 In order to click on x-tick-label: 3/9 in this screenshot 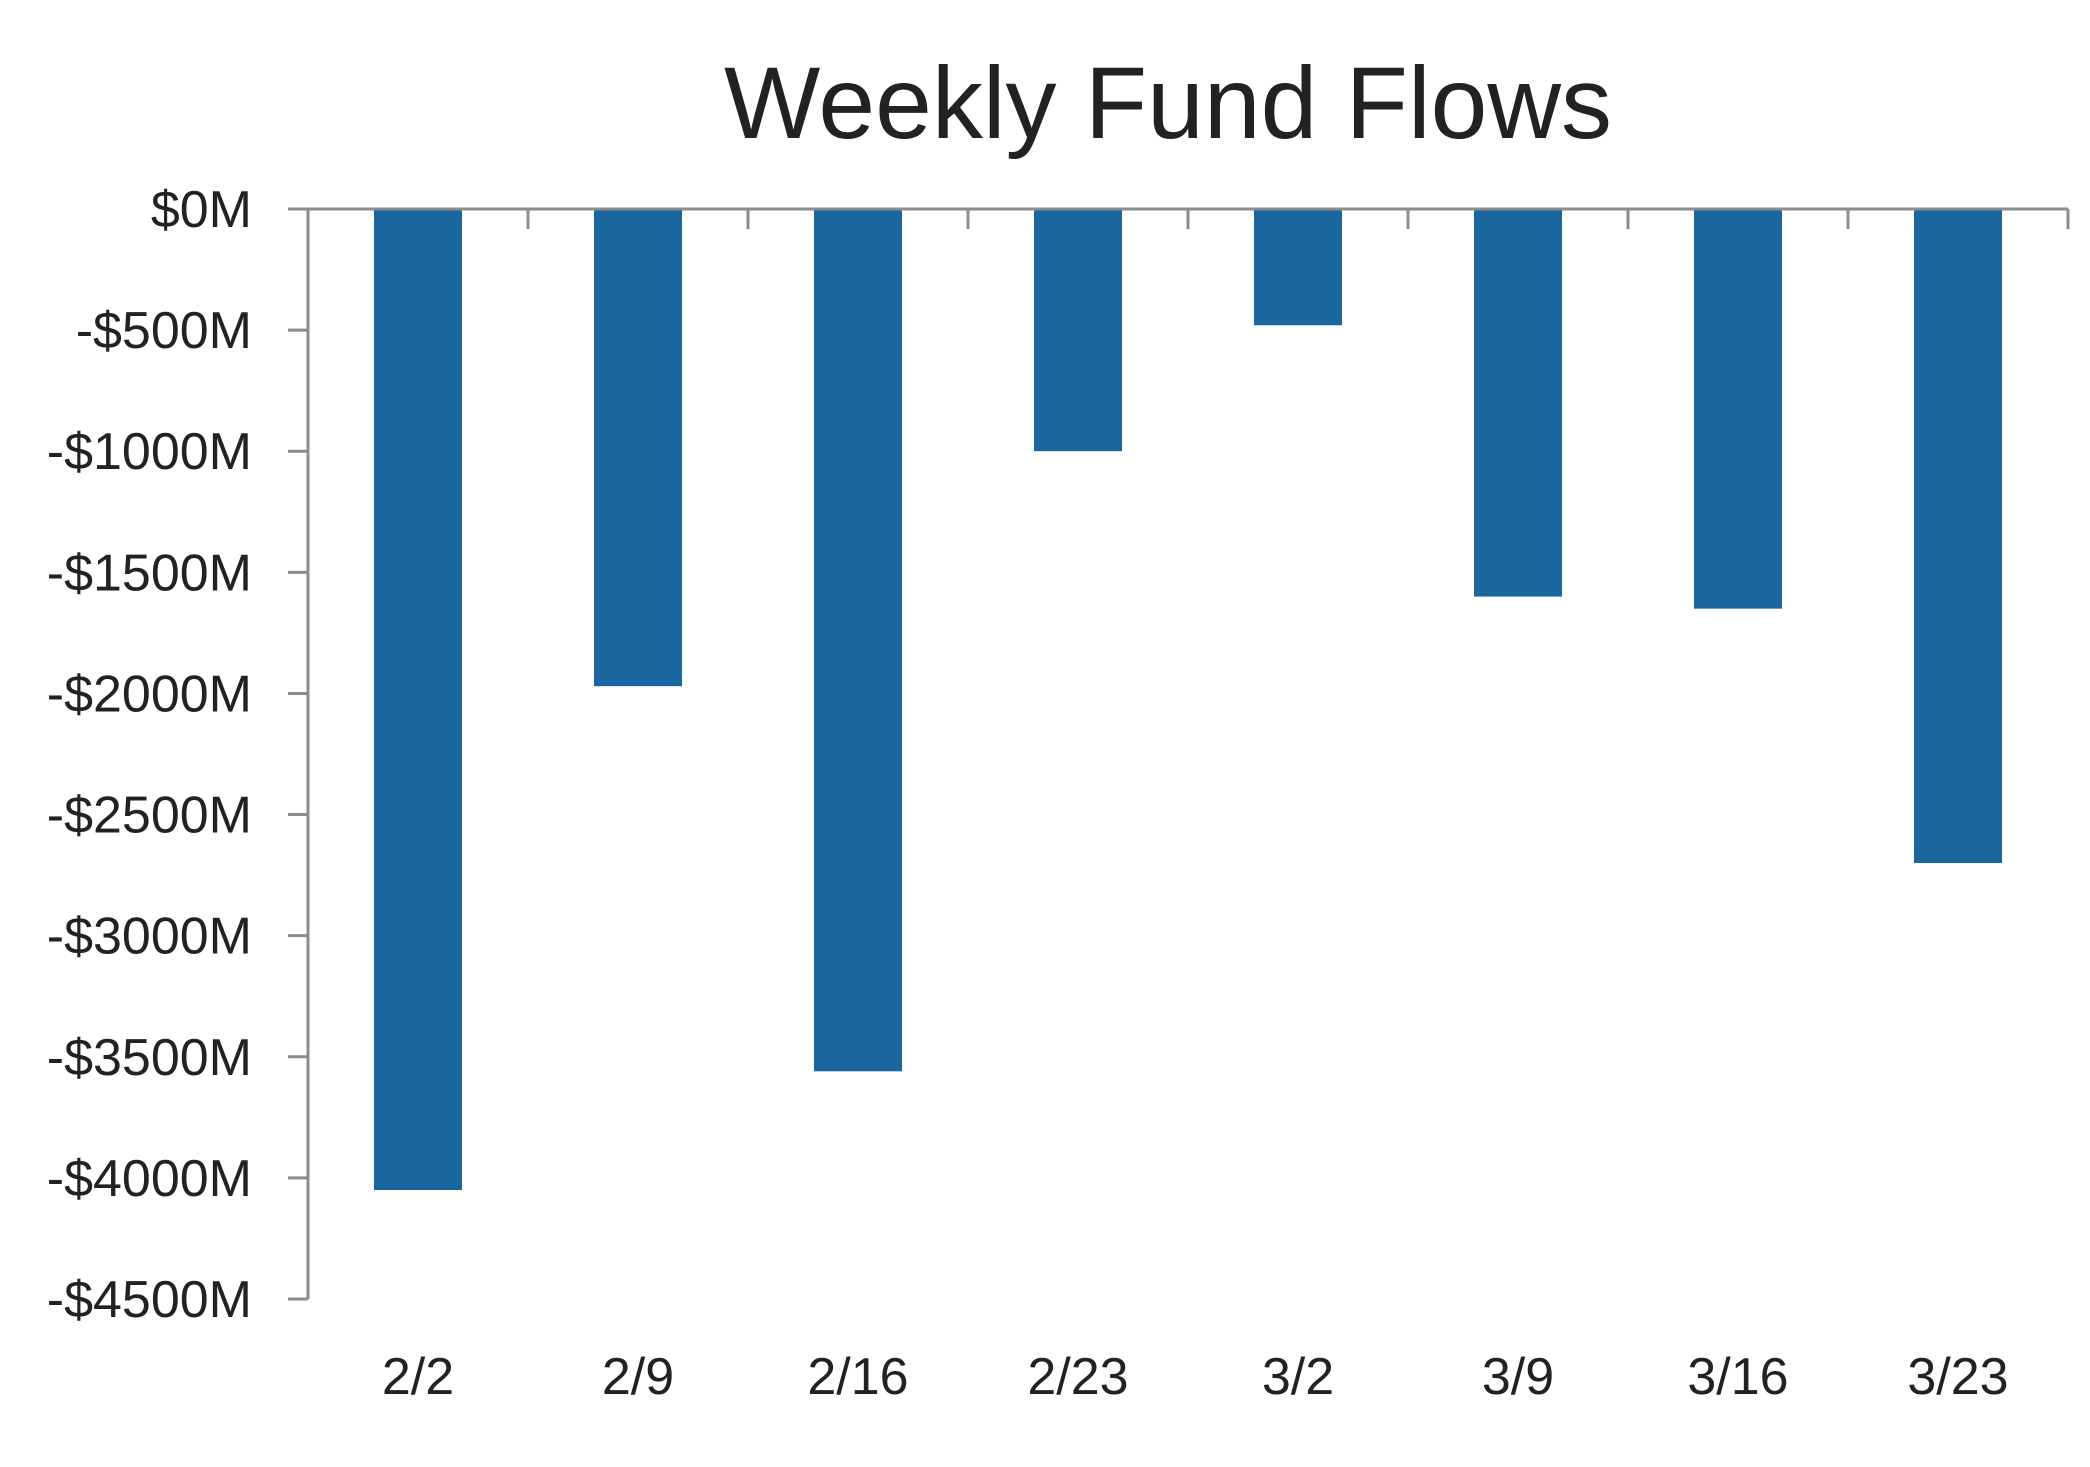, I will do `click(1518, 1377)`.